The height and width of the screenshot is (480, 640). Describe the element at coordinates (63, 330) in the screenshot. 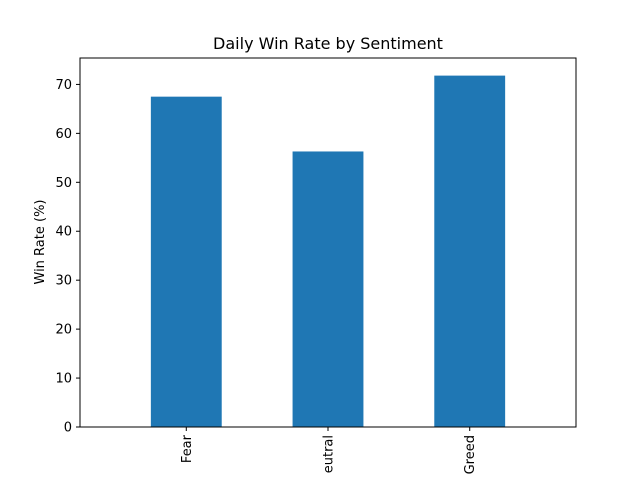

I see `y-tick-label: 20` at that location.